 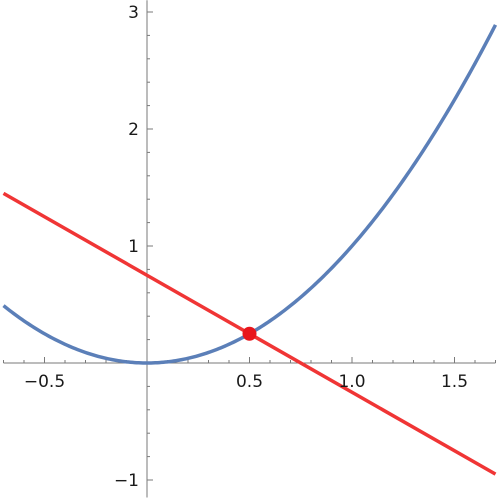 I want to click on x-tick-label: 0.5, so click(x=249, y=382).